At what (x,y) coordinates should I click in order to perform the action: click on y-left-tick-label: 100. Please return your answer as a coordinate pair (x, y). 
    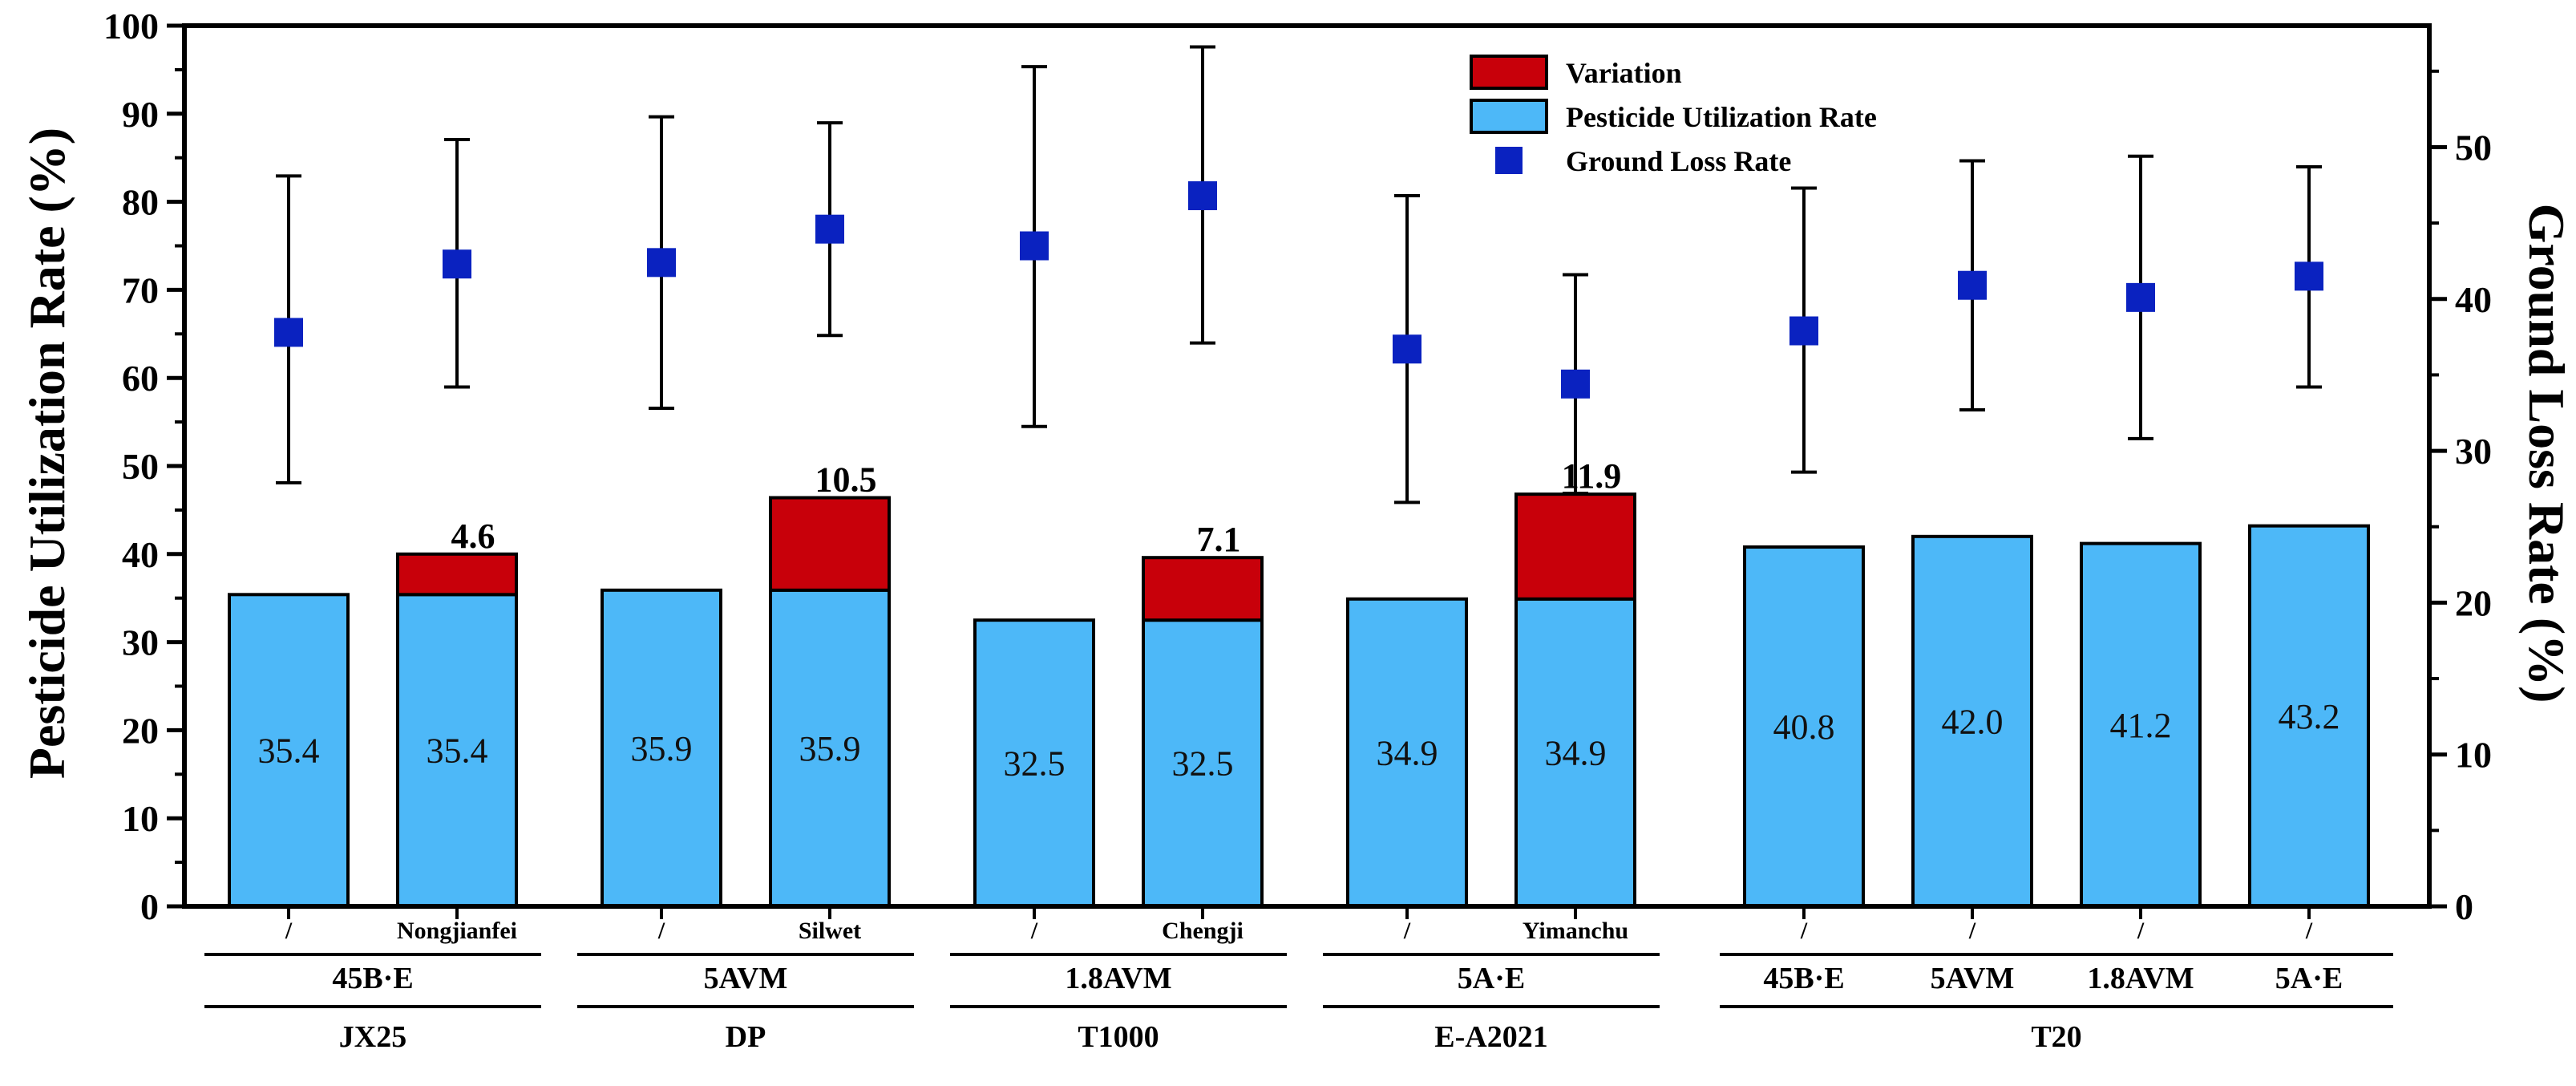
    Looking at the image, I should click on (131, 26).